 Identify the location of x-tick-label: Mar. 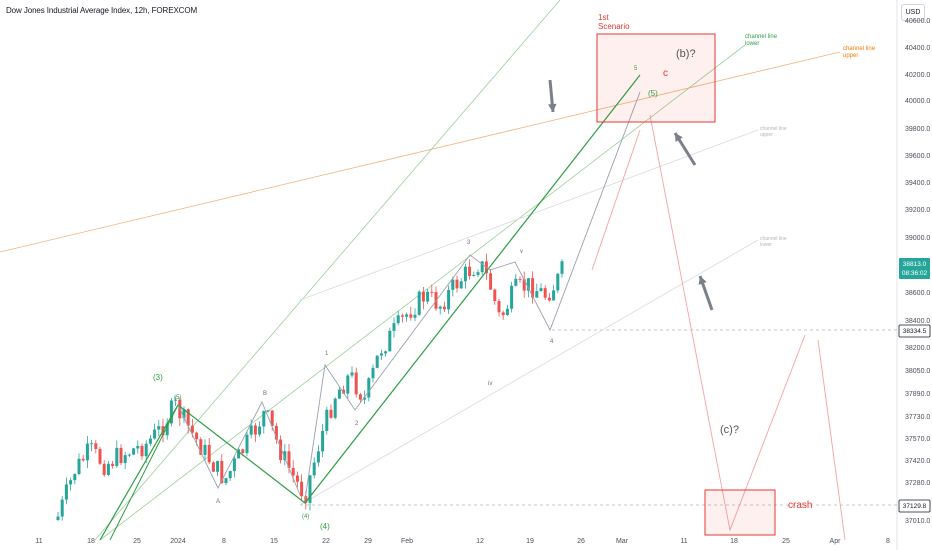
(622, 541).